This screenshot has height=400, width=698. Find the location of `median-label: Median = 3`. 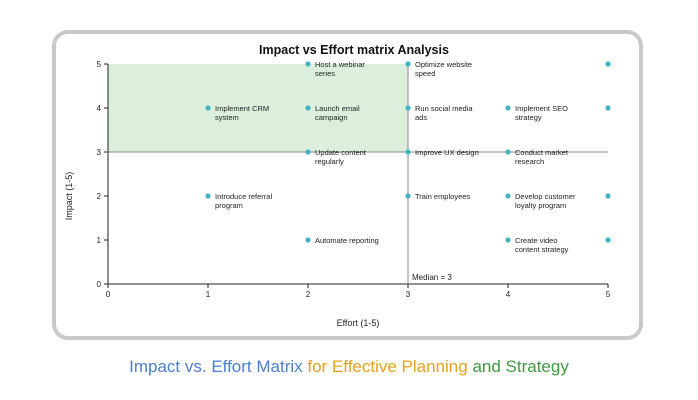

median-label: Median = 3 is located at coordinates (432, 277).